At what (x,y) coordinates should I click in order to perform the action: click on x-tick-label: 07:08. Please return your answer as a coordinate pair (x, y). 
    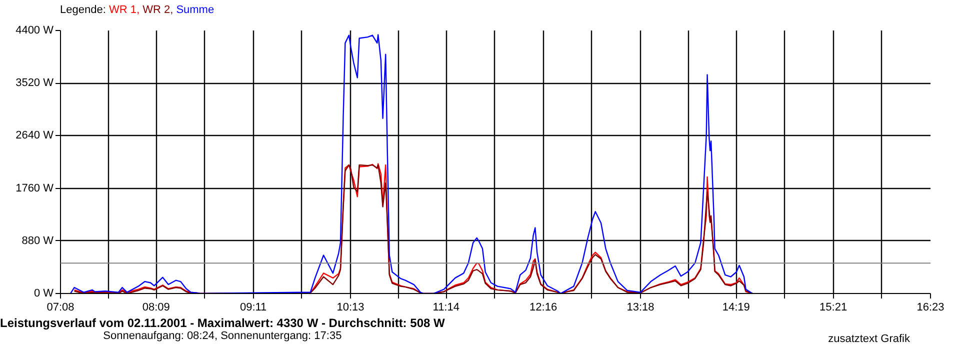
    Looking at the image, I should click on (60, 308).